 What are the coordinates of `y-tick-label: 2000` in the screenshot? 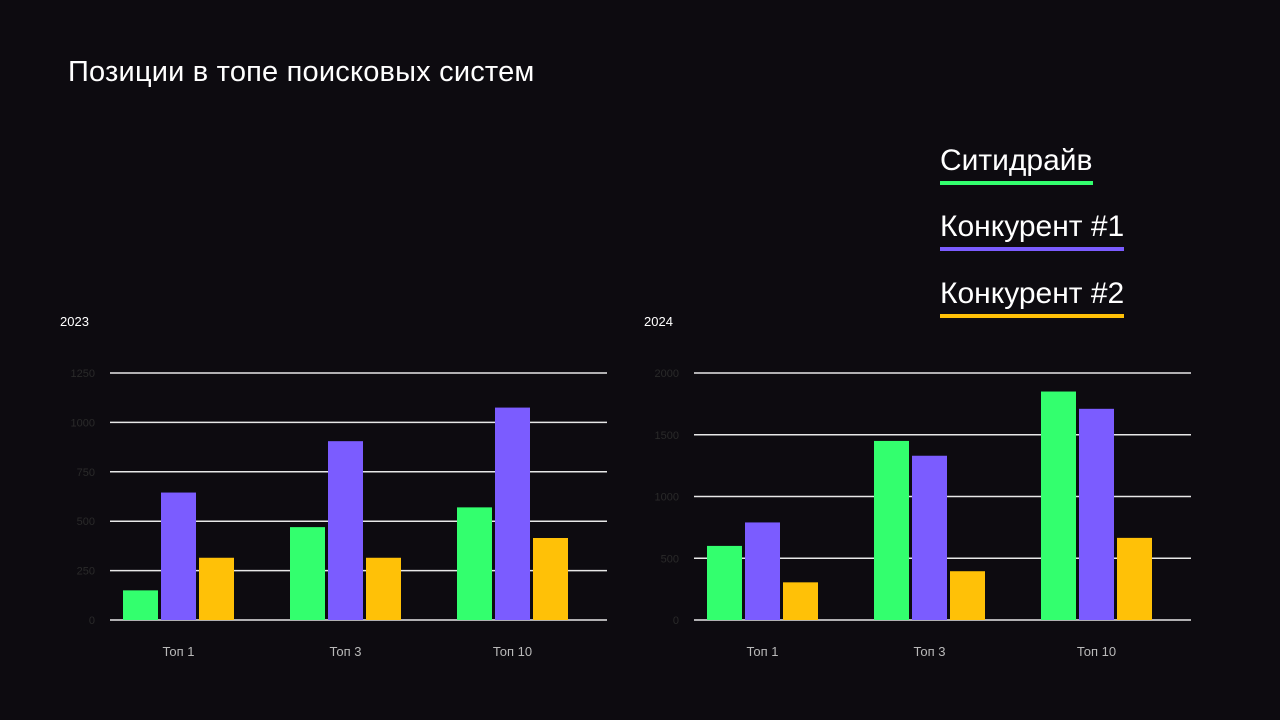 It's located at (667, 374).